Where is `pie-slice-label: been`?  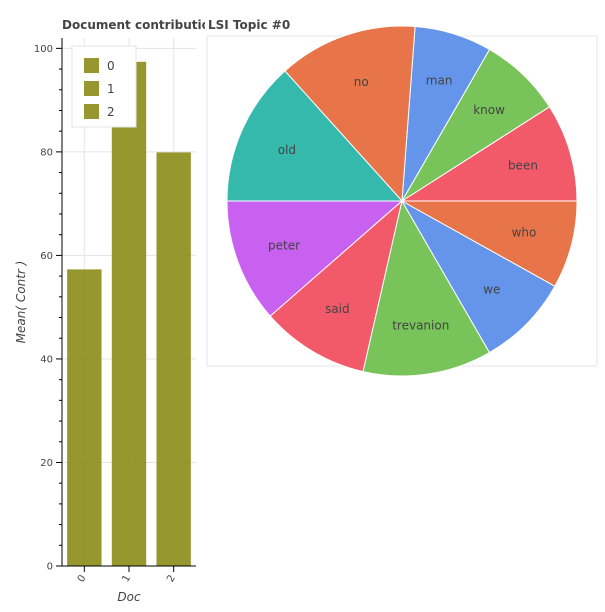 pie-slice-label: been is located at coordinates (523, 166).